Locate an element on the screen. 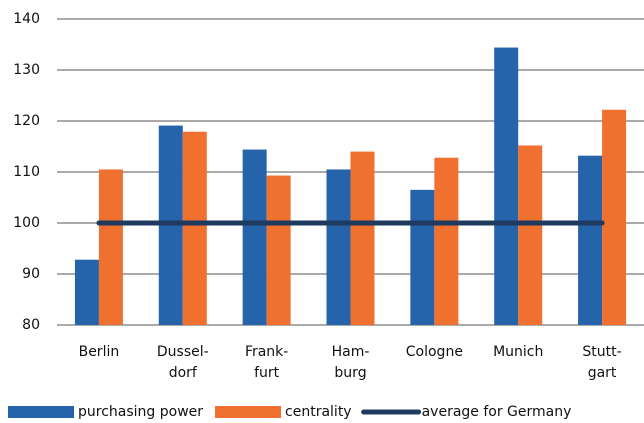 The image size is (644, 423). x-tick-label: Ham-burg is located at coordinates (351, 362).